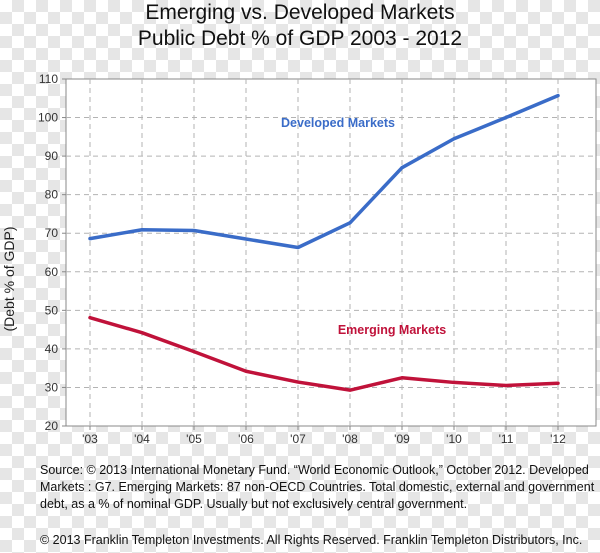  Describe the element at coordinates (558, 439) in the screenshot. I see `x-tick-label: '12` at that location.